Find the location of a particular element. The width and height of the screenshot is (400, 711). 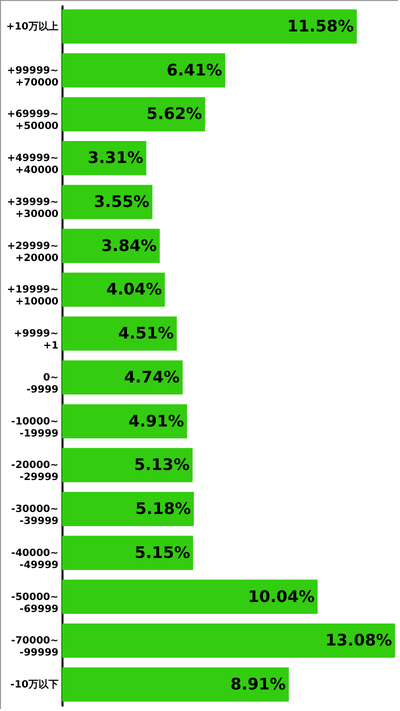

y-tick-label: +9999~ +1 is located at coordinates (36, 340).